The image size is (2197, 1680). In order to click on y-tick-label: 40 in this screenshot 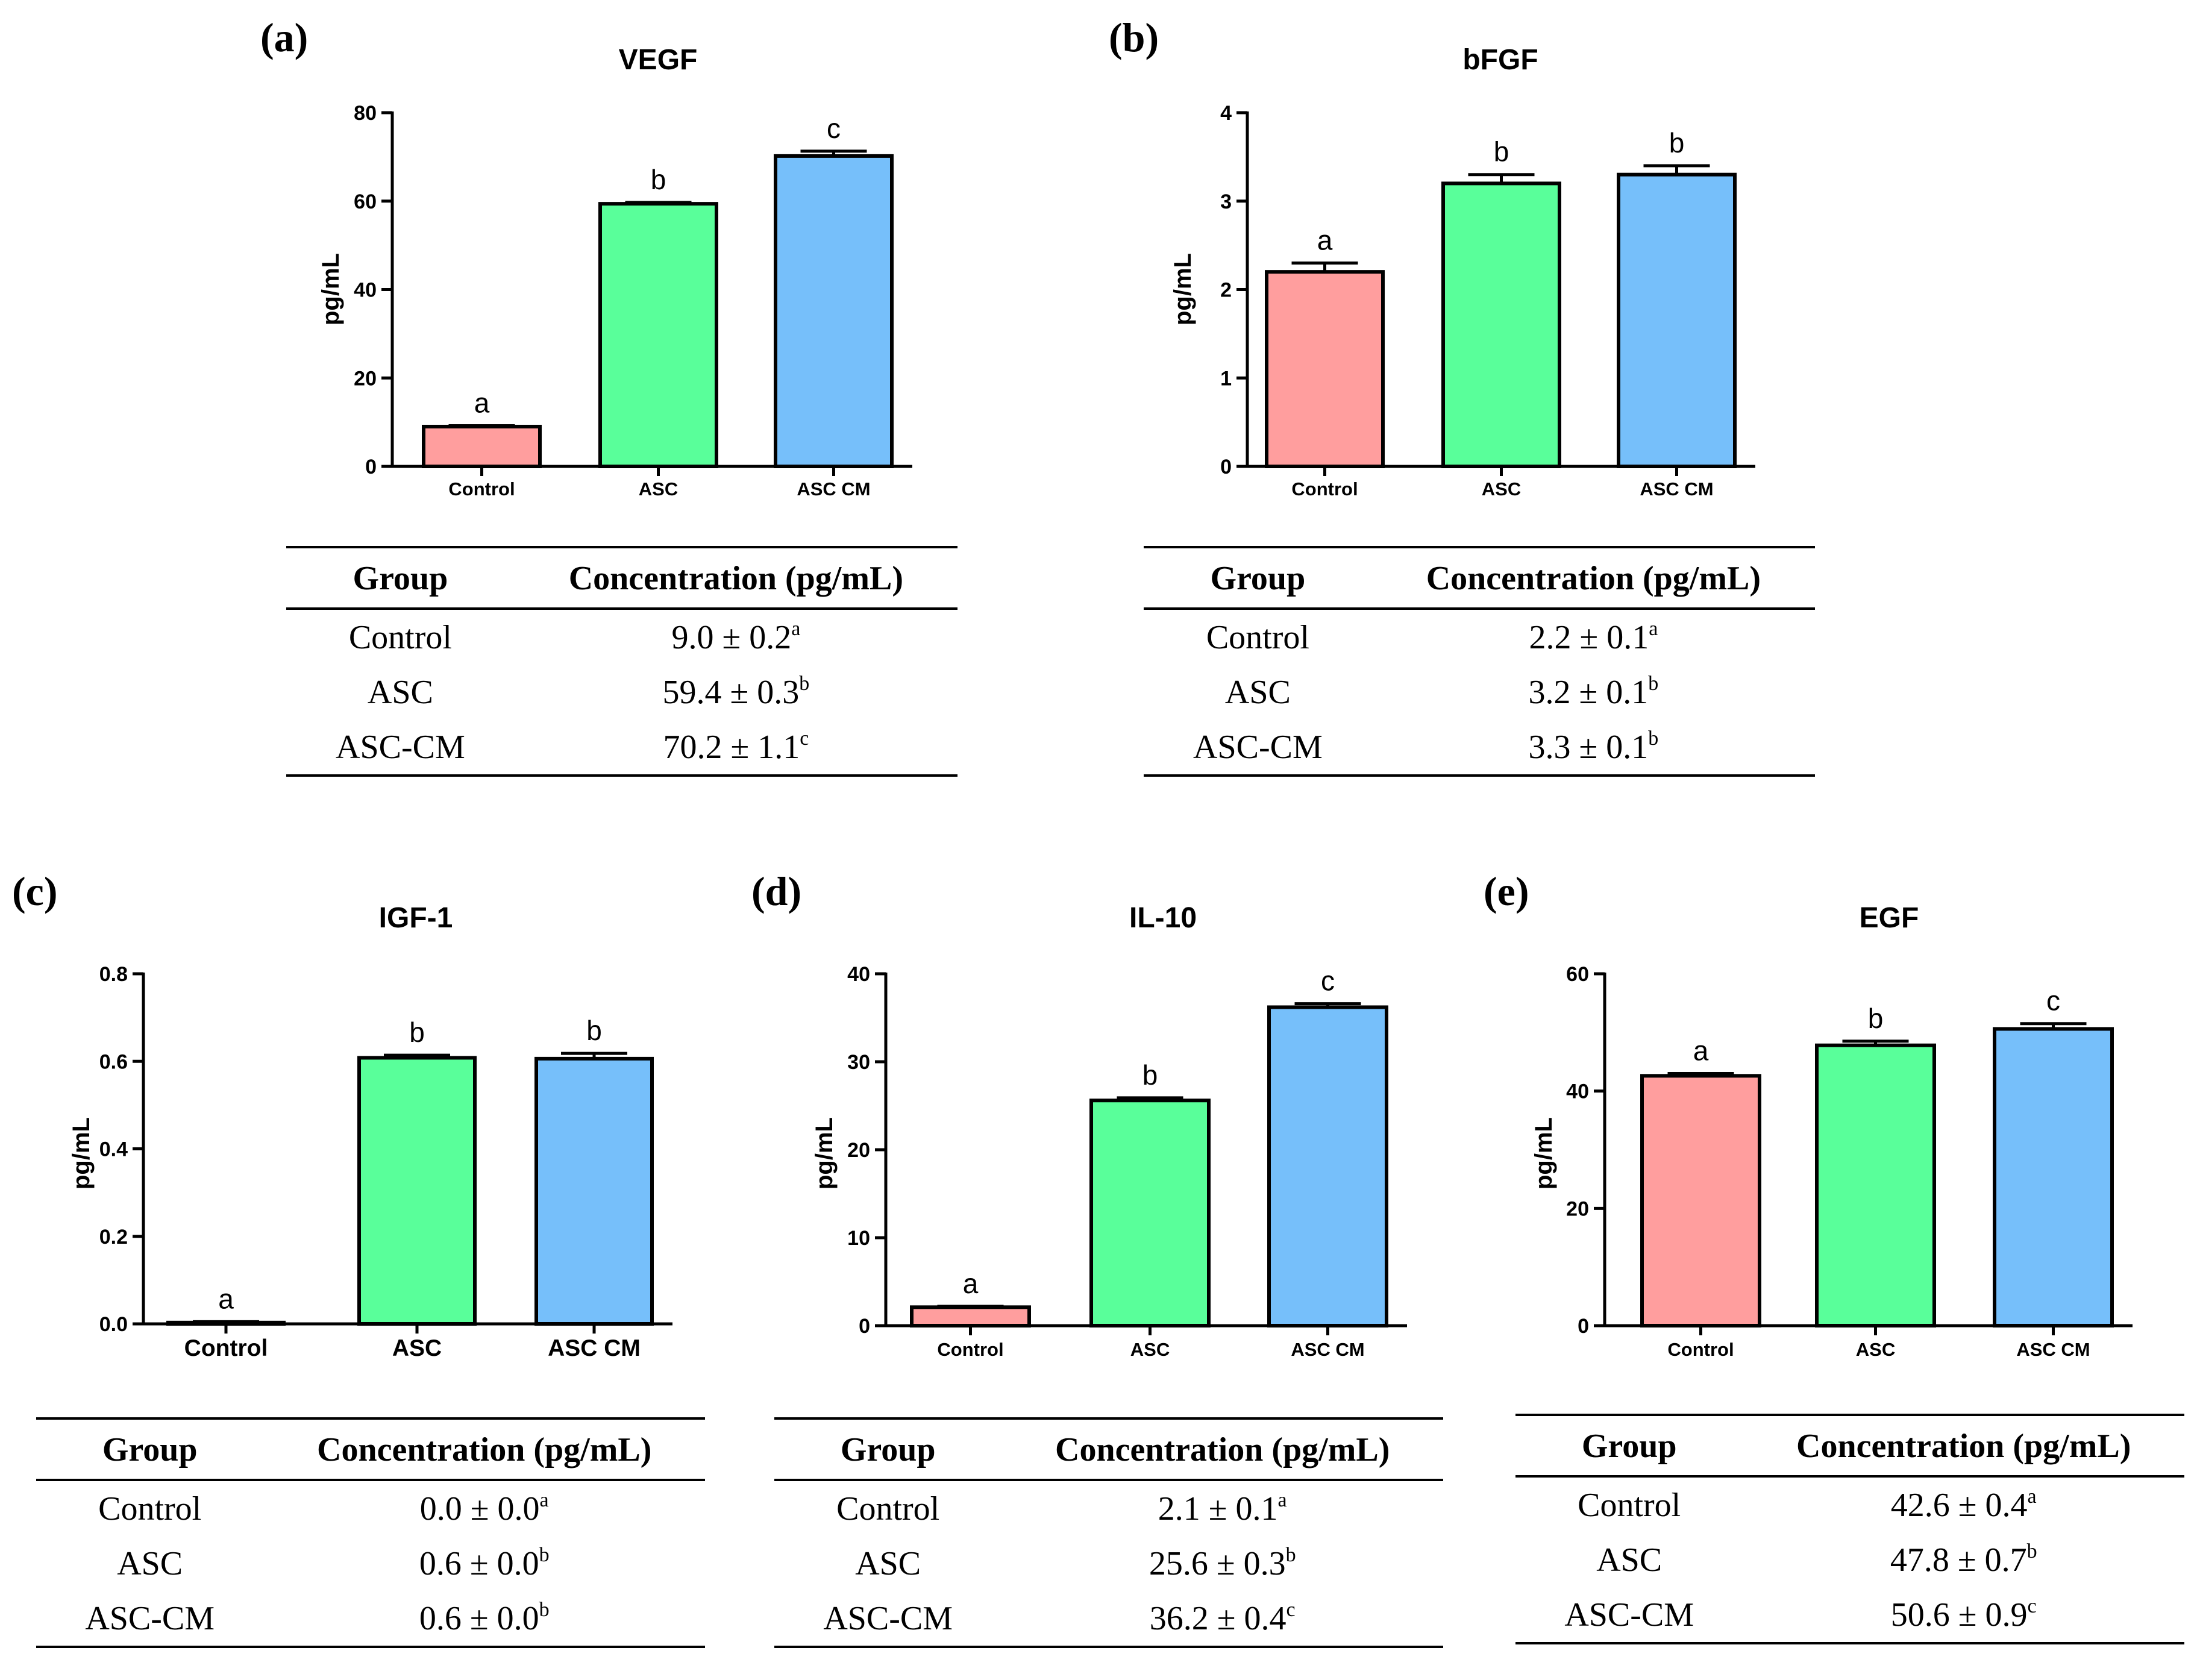, I will do `click(858, 974)`.